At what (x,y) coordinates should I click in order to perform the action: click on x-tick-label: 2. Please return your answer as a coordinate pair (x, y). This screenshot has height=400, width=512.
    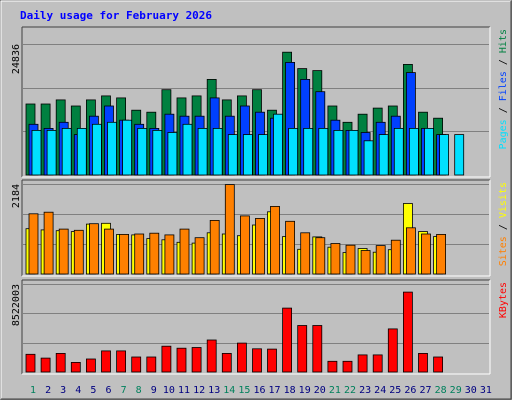
    Looking at the image, I should click on (48, 390).